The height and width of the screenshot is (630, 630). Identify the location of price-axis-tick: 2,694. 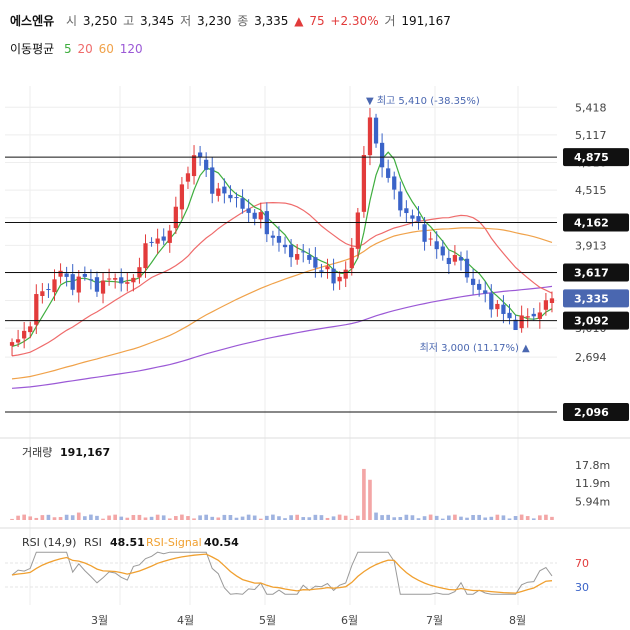
(591, 357).